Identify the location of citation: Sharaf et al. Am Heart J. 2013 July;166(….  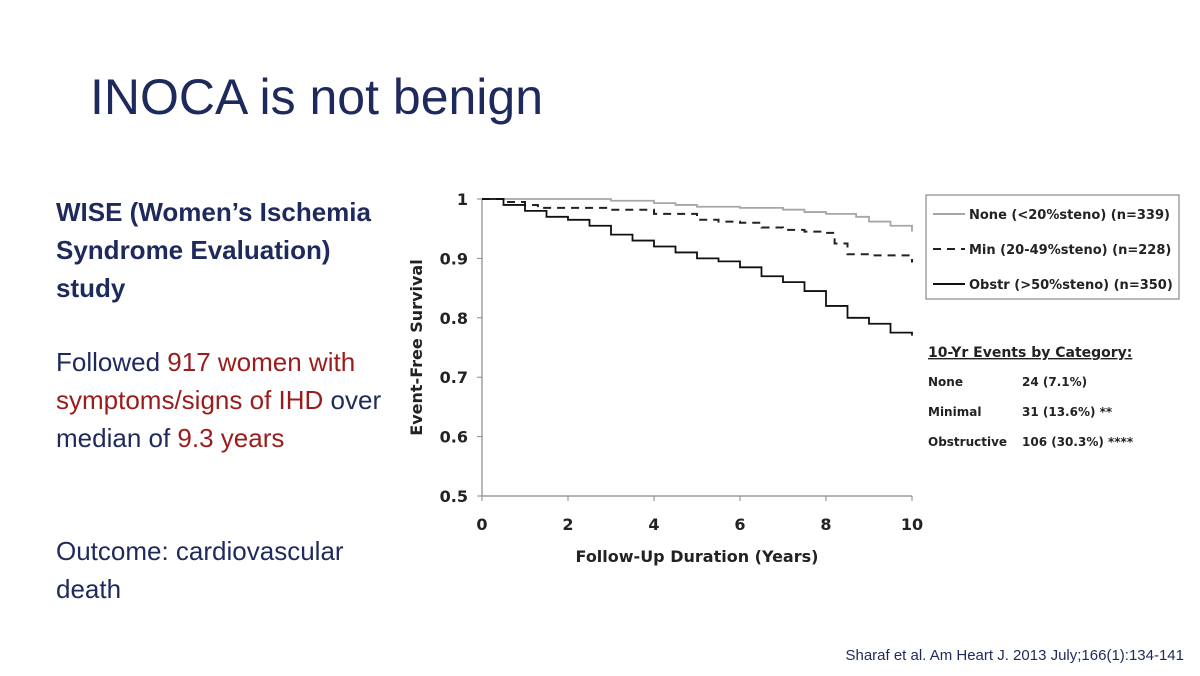
(1014, 655).